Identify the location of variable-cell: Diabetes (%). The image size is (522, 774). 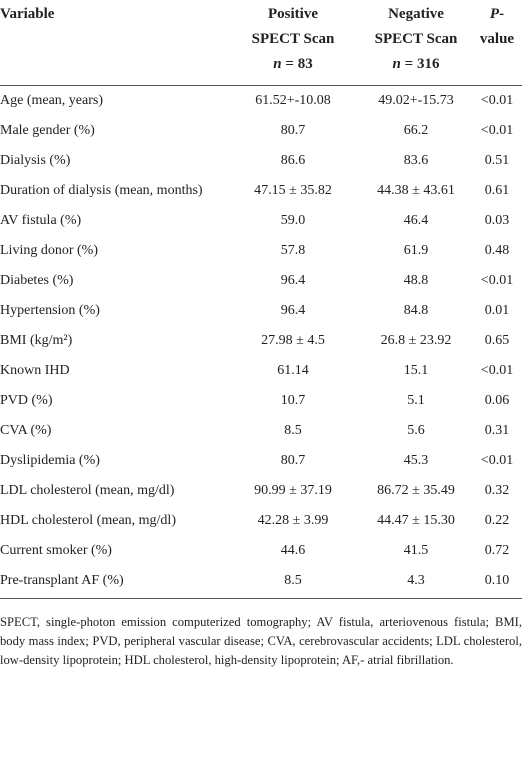
(37, 280).